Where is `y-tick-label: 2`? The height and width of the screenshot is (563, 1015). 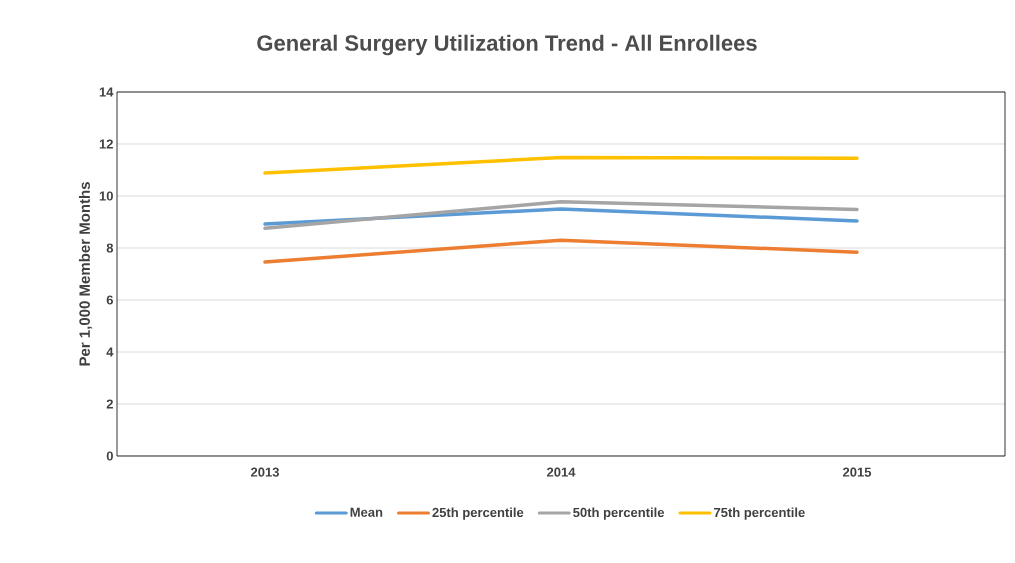
y-tick-label: 2 is located at coordinates (109, 404).